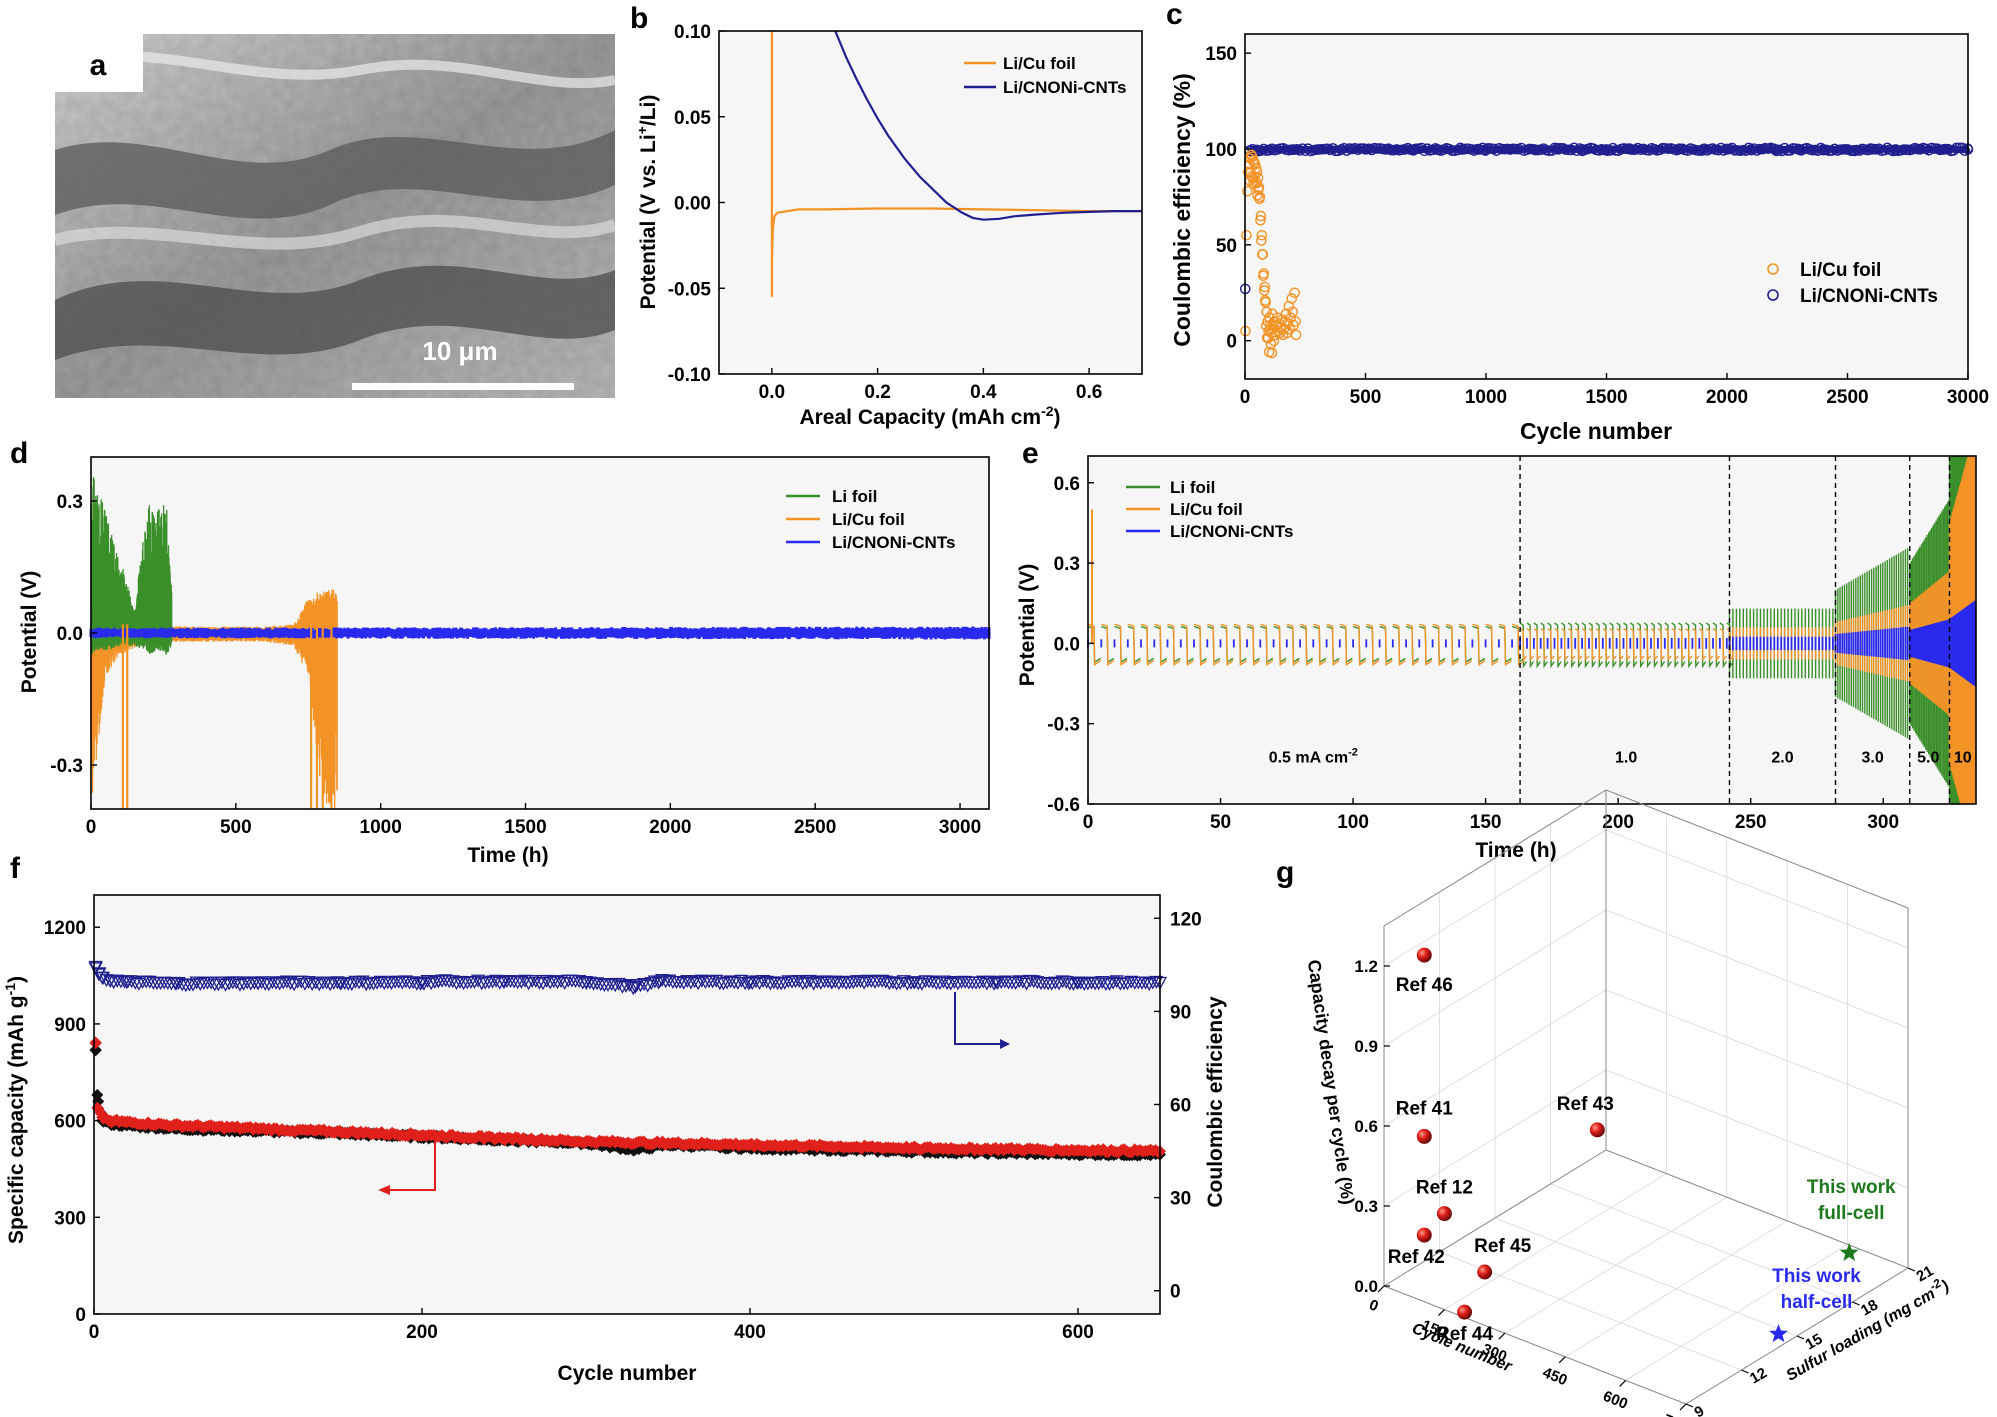  I want to click on panel-b-ytick-label: 0.00, so click(692, 204).